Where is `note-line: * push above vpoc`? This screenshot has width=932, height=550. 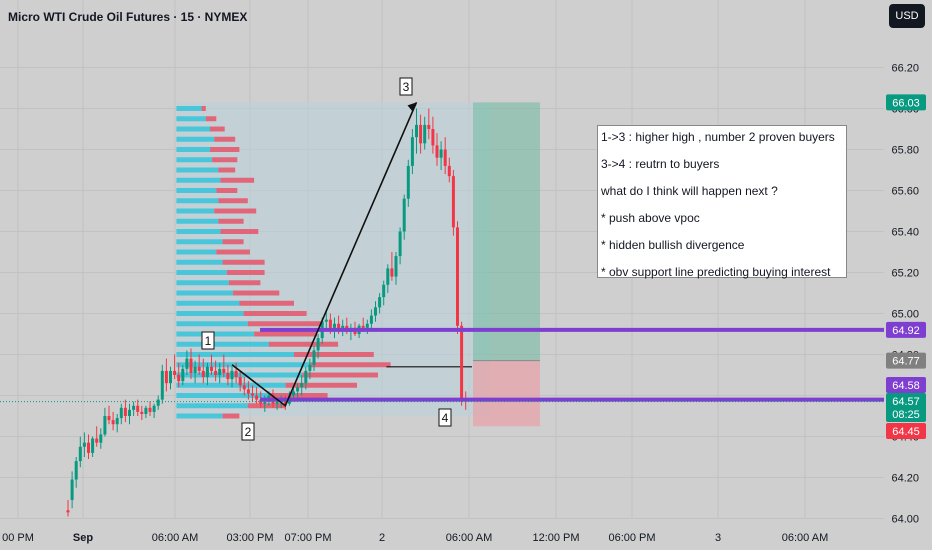 note-line: * push above vpoc is located at coordinates (650, 218).